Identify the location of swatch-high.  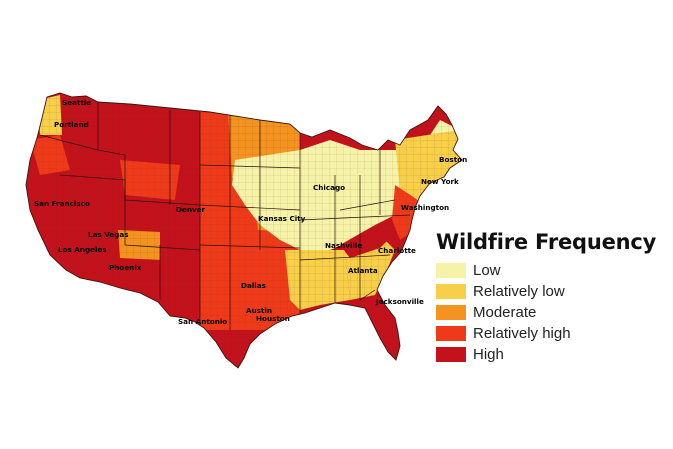
(451, 354).